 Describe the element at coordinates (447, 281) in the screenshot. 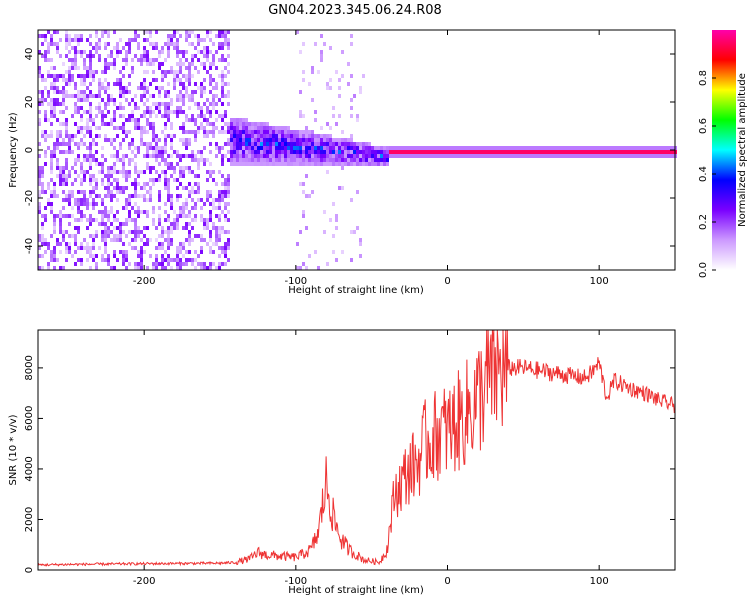

I see `x-tick-label: 0` at that location.